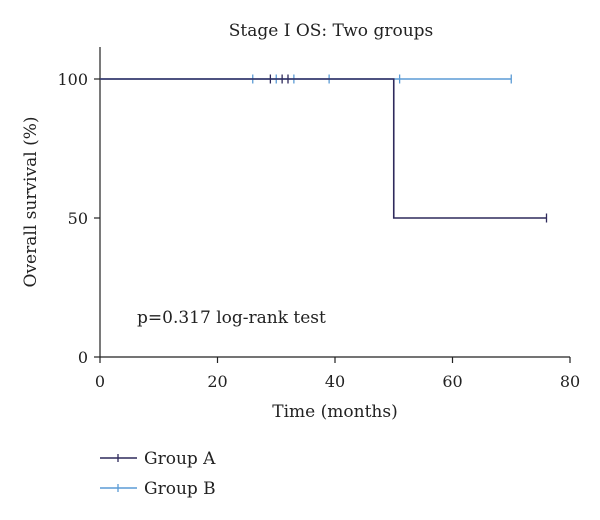 This screenshot has height=520, width=600. Describe the element at coordinates (180, 459) in the screenshot. I see `group-a-legend-label: Group A` at that location.